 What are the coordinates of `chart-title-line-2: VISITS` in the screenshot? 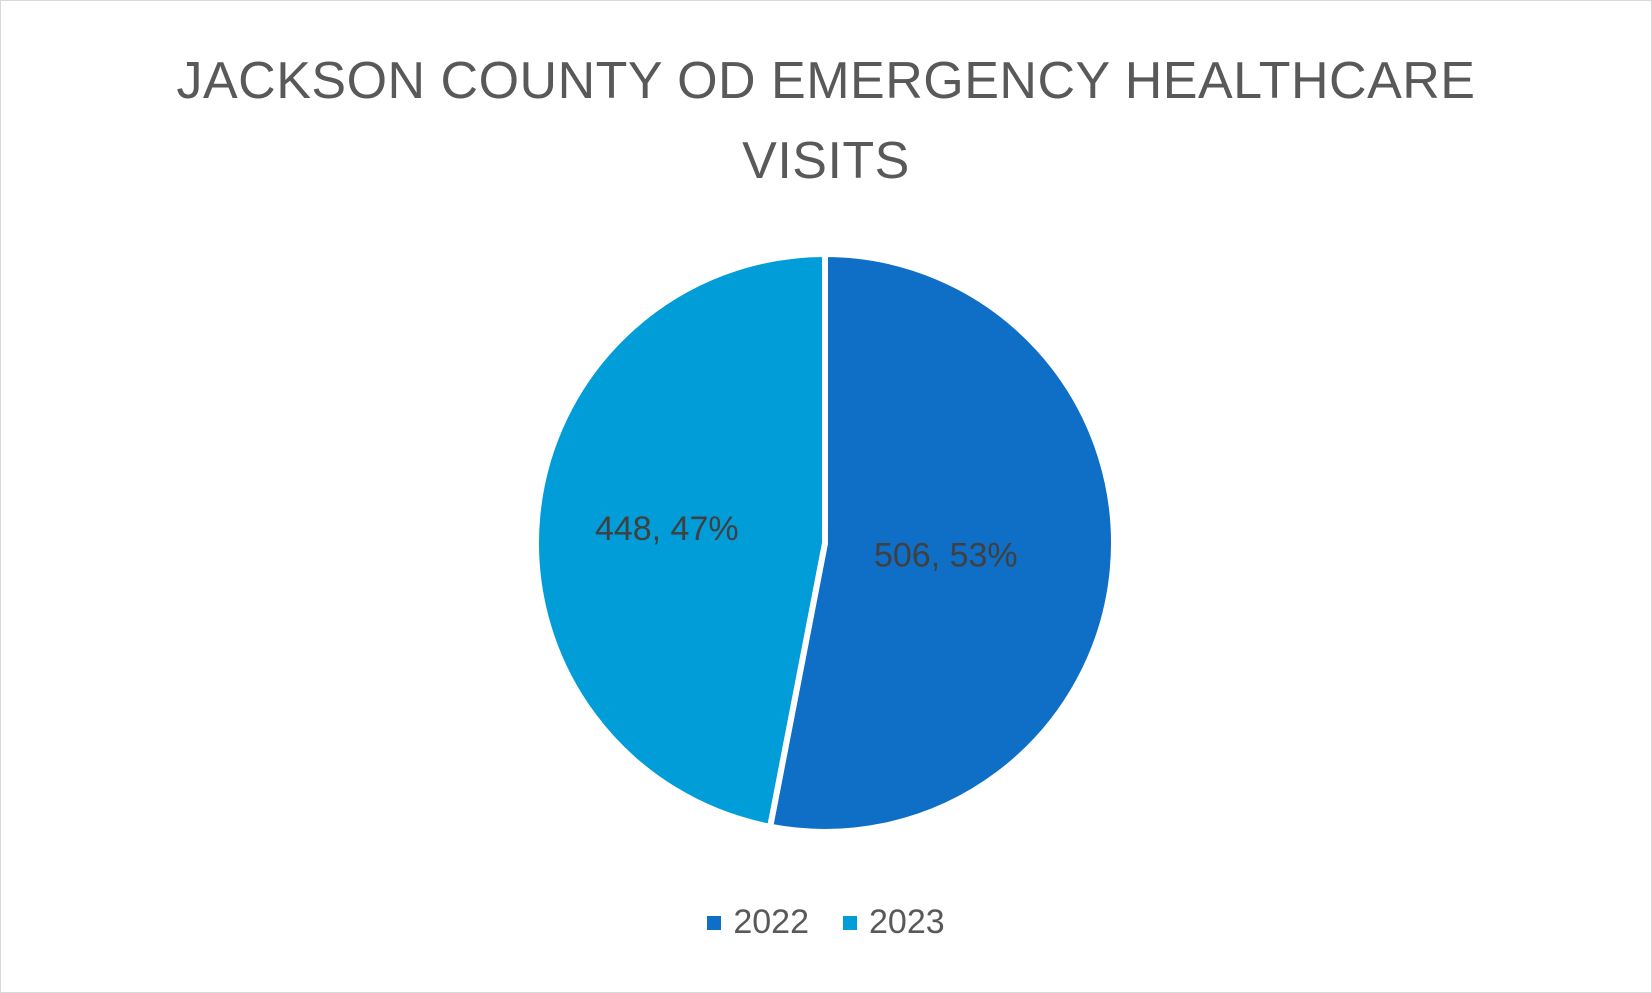 It's located at (826, 161).